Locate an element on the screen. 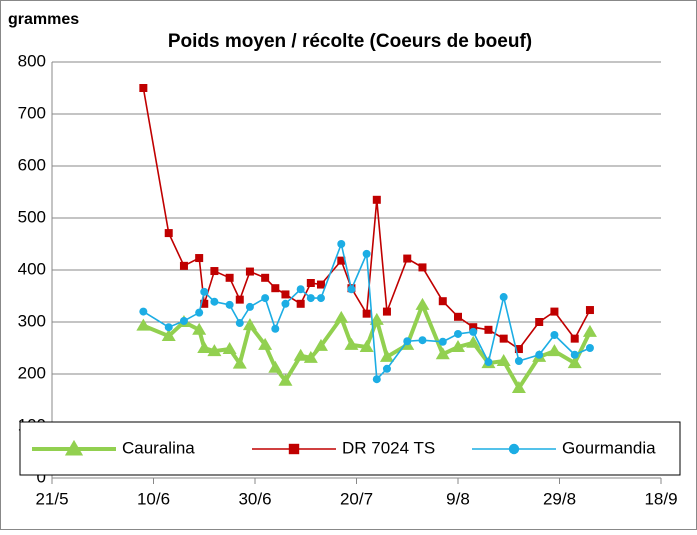 The width and height of the screenshot is (697, 535). legend: Cauralina DR 7024 TS Gourmandia is located at coordinates (350, 448).